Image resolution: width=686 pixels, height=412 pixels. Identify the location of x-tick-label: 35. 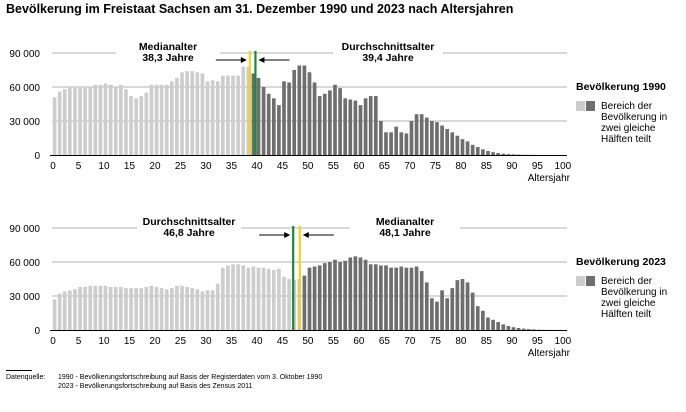
(232, 166).